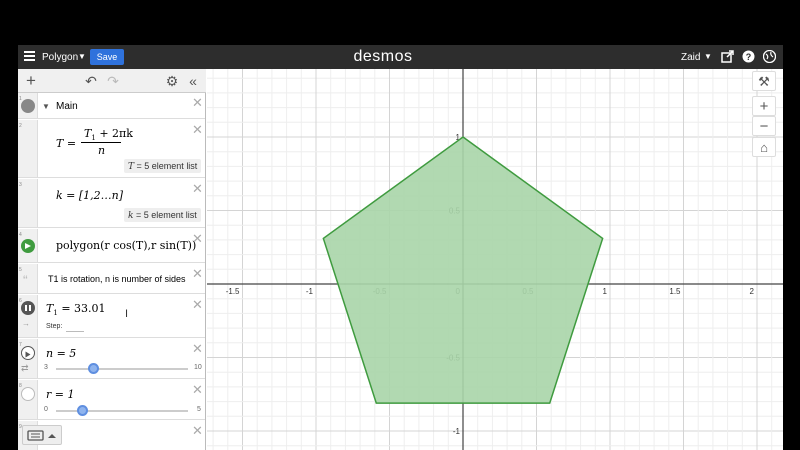 The image size is (800, 450). Describe the element at coordinates (61, 353) in the screenshot. I see `expression-text: n = 5` at that location.